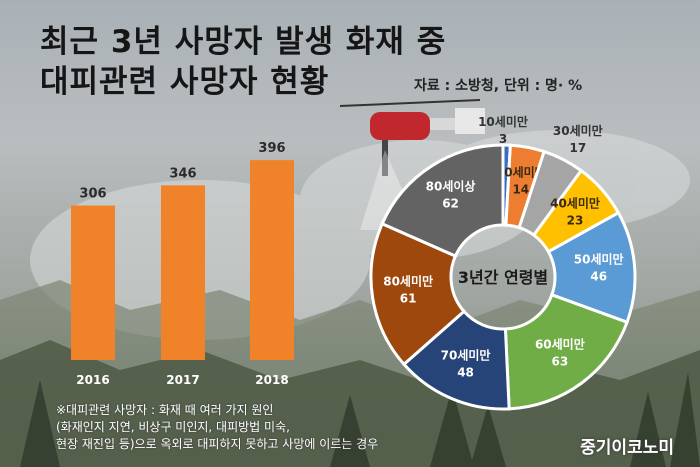 The image size is (700, 467). Describe the element at coordinates (182, 173) in the screenshot. I see `bar-value-label: 346` at that location.